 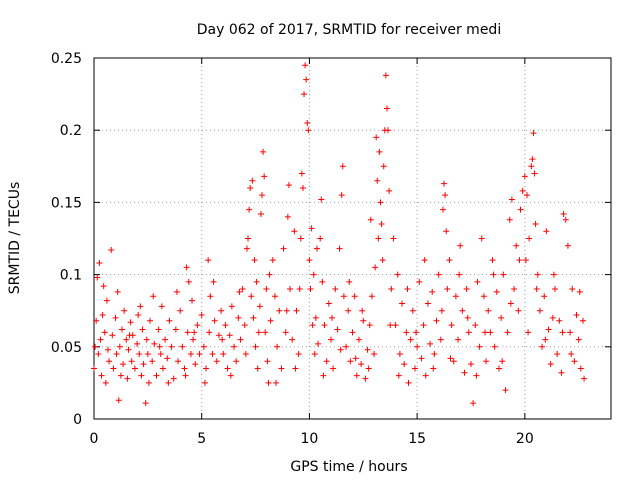 I want to click on x-tick-label: 10, so click(x=310, y=439).